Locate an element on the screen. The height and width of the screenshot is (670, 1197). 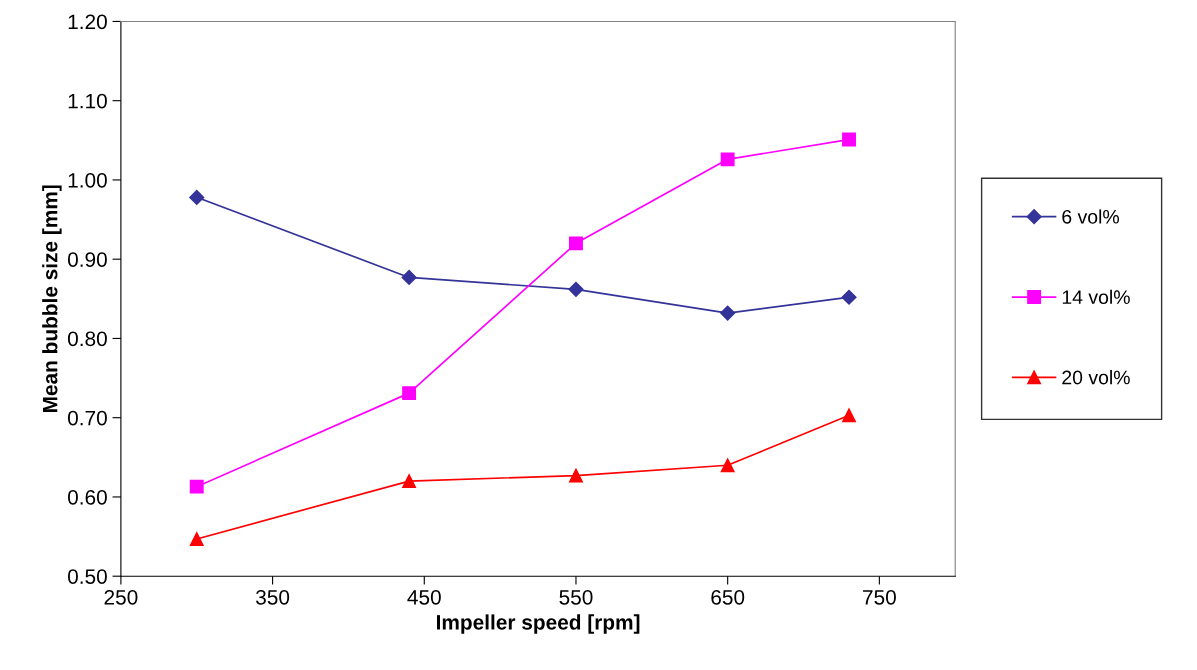
y-tick-label: 0.90 is located at coordinates (87, 259).